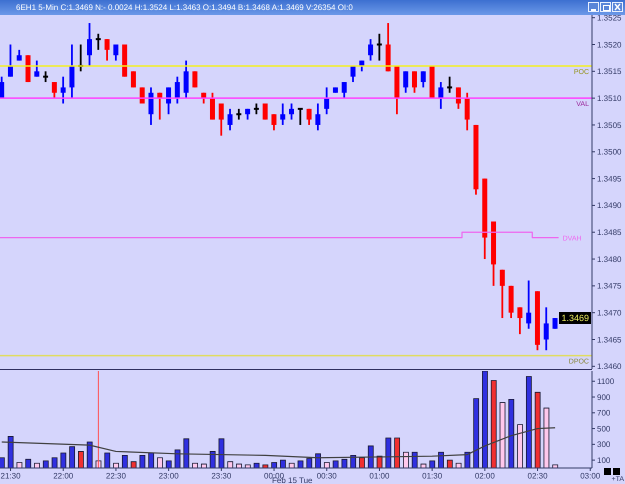 This screenshot has height=484, width=625. What do you see at coordinates (575, 318) in the screenshot?
I see `annotation: 1.3469` at bounding box center [575, 318].